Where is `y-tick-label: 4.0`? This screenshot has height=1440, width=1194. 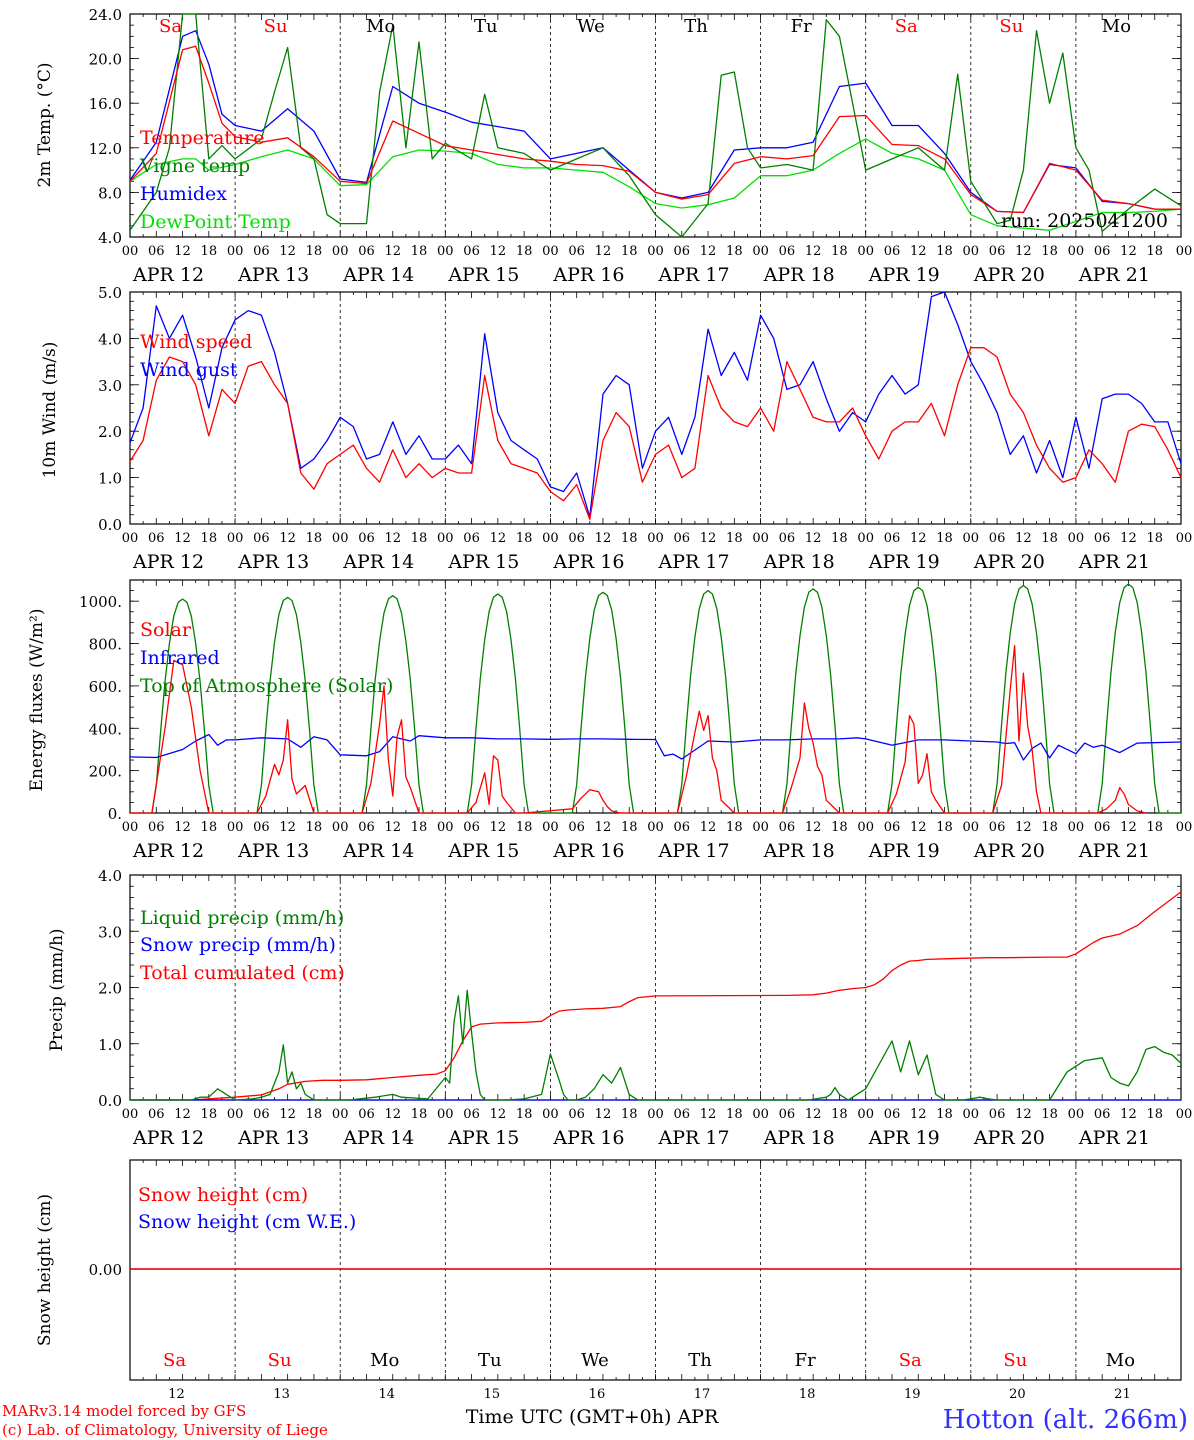 y-tick-label: 4.0 is located at coordinates (110, 339).